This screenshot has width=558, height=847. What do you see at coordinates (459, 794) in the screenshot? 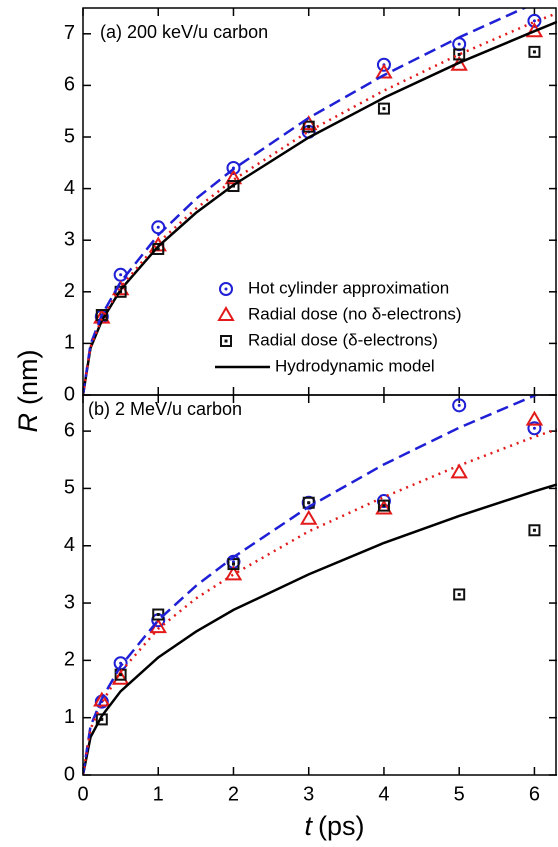
I see `x-tick-label: 5` at bounding box center [459, 794].